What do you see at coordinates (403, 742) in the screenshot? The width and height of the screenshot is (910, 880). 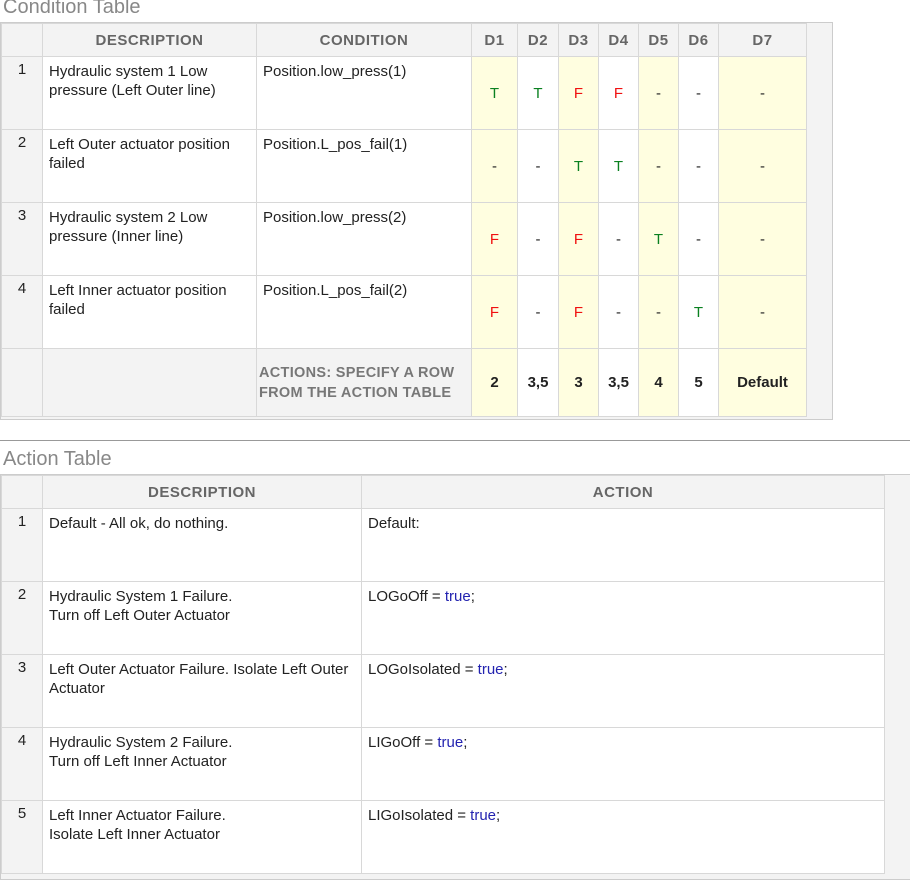 I see `action-variable: LIGoOff =` at bounding box center [403, 742].